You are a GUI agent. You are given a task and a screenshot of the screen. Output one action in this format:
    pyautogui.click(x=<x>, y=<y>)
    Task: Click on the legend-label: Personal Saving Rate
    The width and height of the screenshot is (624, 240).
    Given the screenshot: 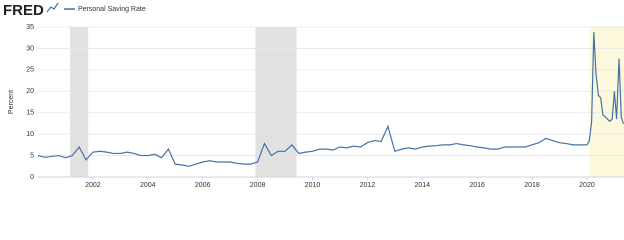 What is the action you would take?
    pyautogui.click(x=112, y=9)
    